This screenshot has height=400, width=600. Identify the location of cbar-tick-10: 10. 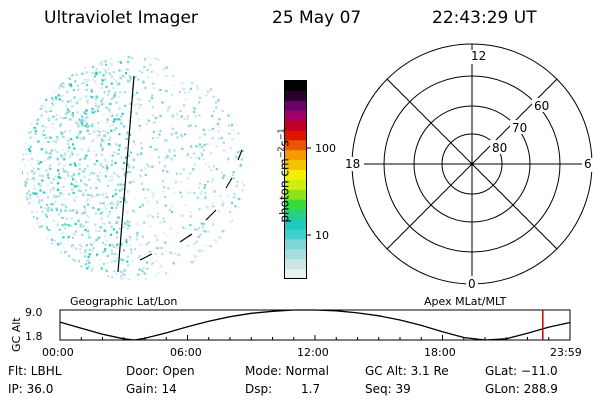
(322, 235).